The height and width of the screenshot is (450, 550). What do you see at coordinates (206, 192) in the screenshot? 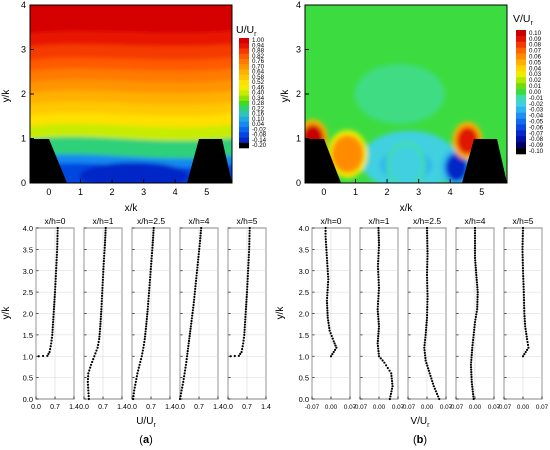
I see `panel-a-contour-xtick-label: 5` at bounding box center [206, 192].